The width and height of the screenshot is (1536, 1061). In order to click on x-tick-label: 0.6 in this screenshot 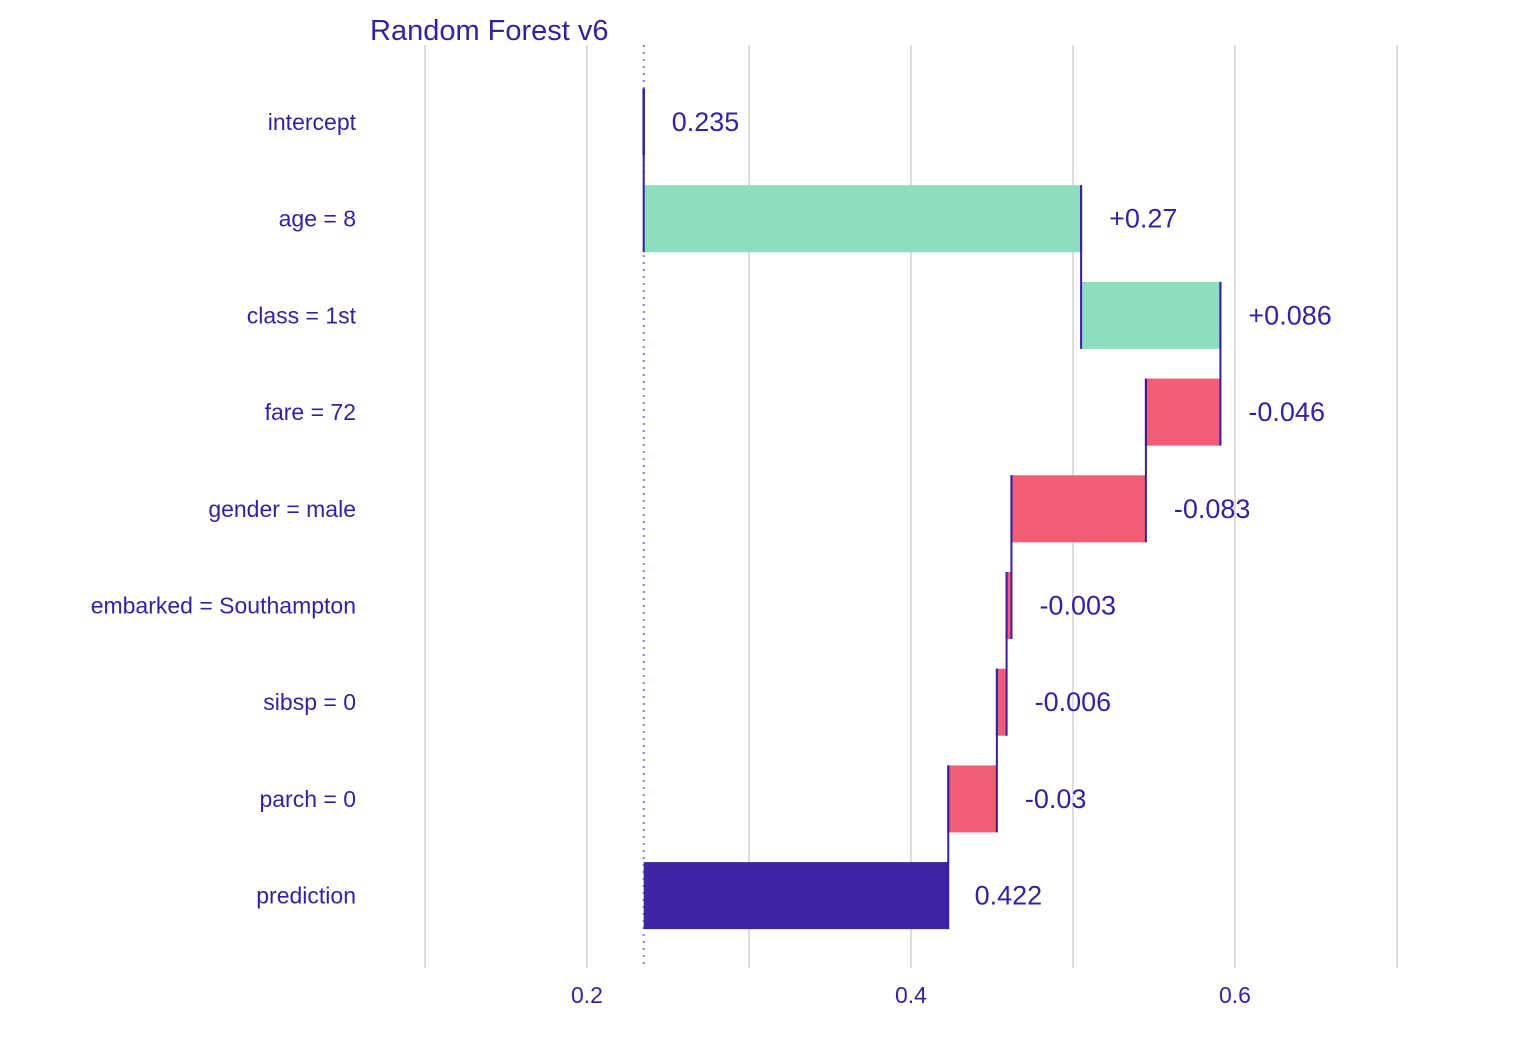, I will do `click(1235, 995)`.